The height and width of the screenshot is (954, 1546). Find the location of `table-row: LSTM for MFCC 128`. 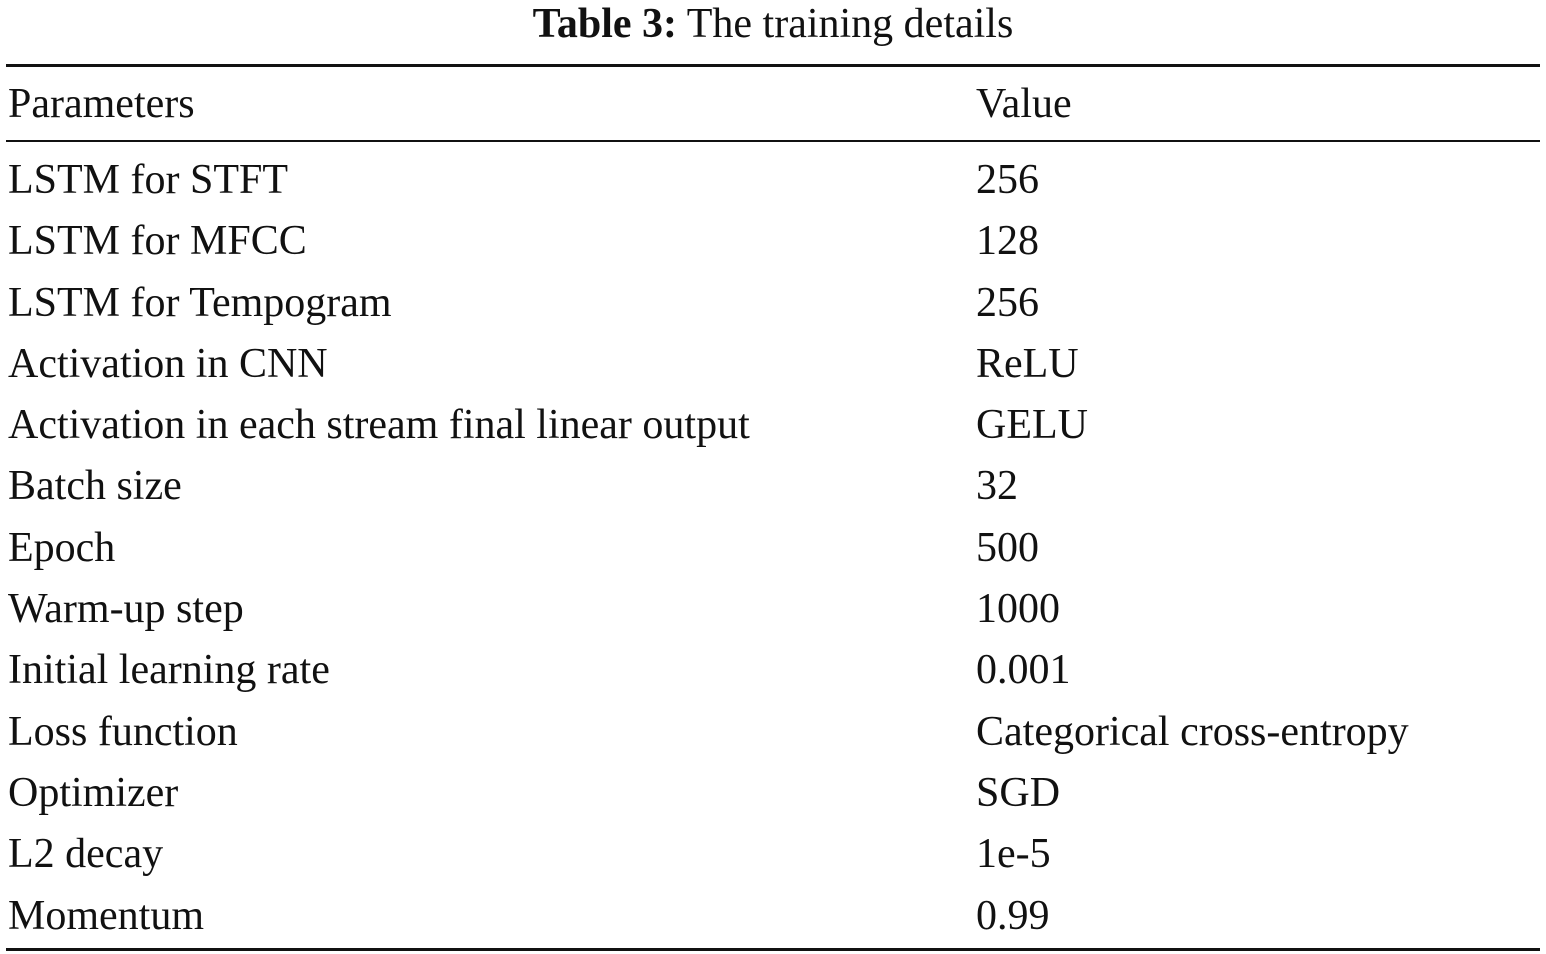

table-row: LSTM for MFCC 128 is located at coordinates (773, 243).